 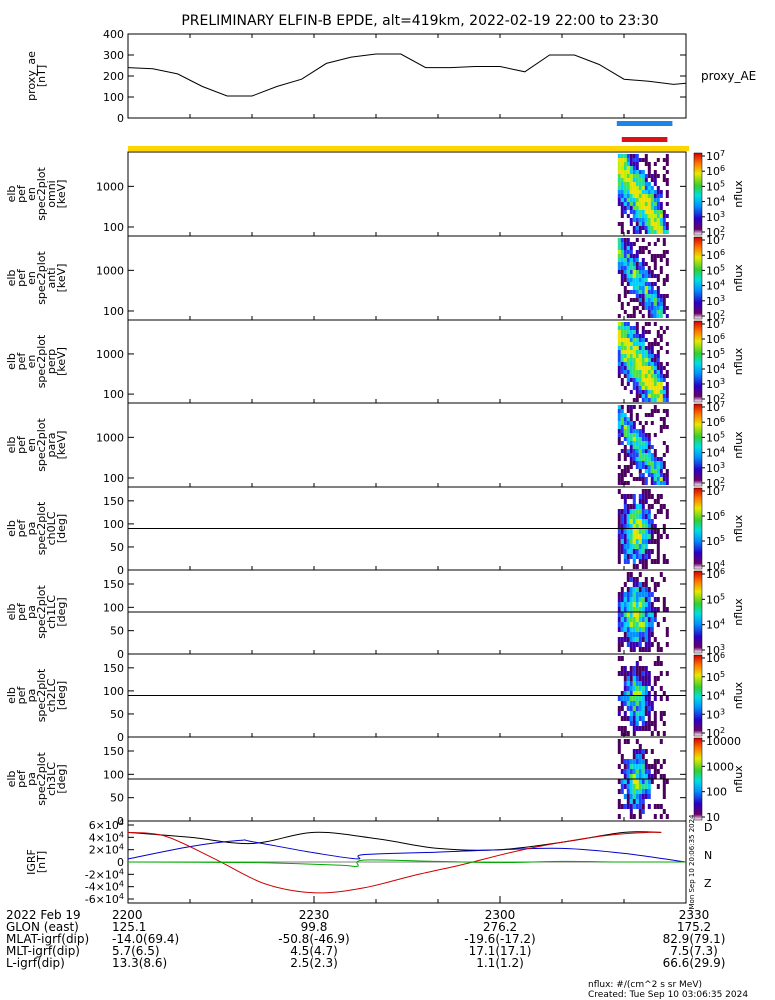 What do you see at coordinates (113, 501) in the screenshot?
I see `y-tick-label: 150` at bounding box center [113, 501].